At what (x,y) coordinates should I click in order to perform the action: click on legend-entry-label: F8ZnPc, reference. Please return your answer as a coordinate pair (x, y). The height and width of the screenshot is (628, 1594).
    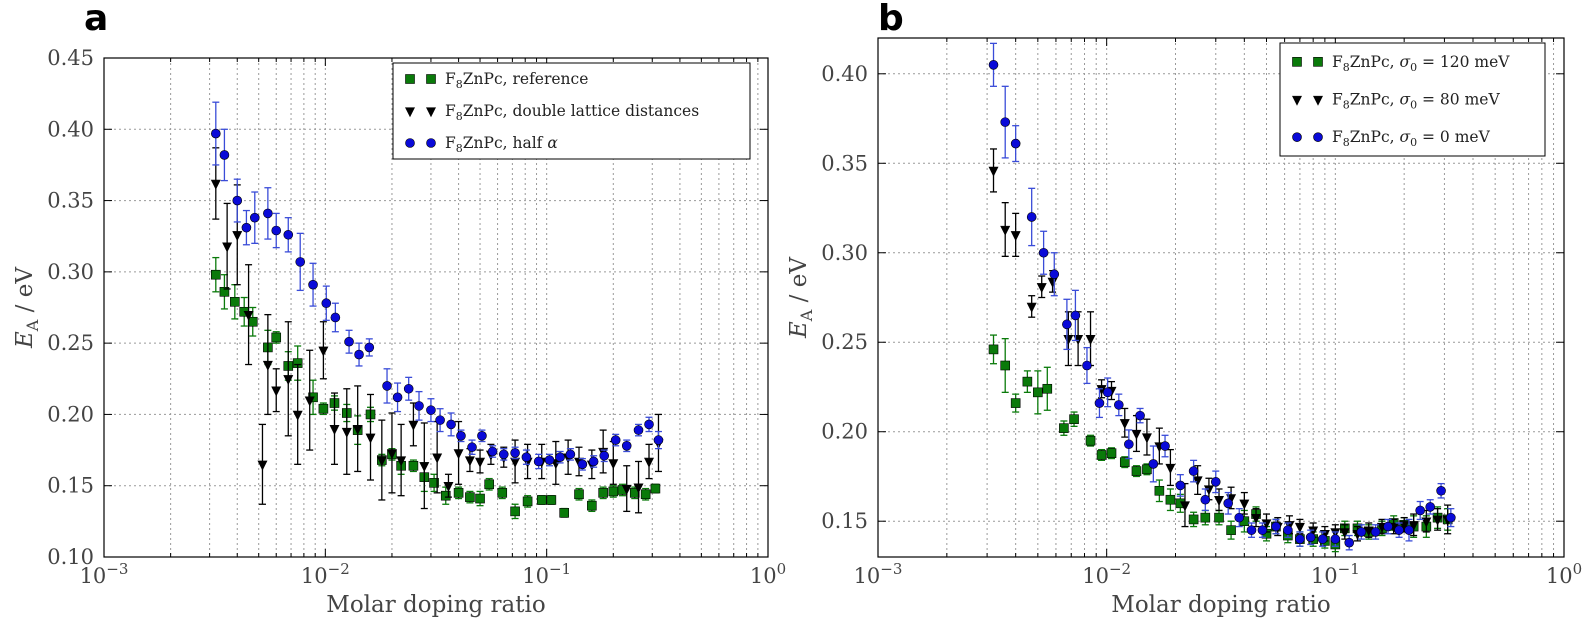
    Looking at the image, I should click on (516, 80).